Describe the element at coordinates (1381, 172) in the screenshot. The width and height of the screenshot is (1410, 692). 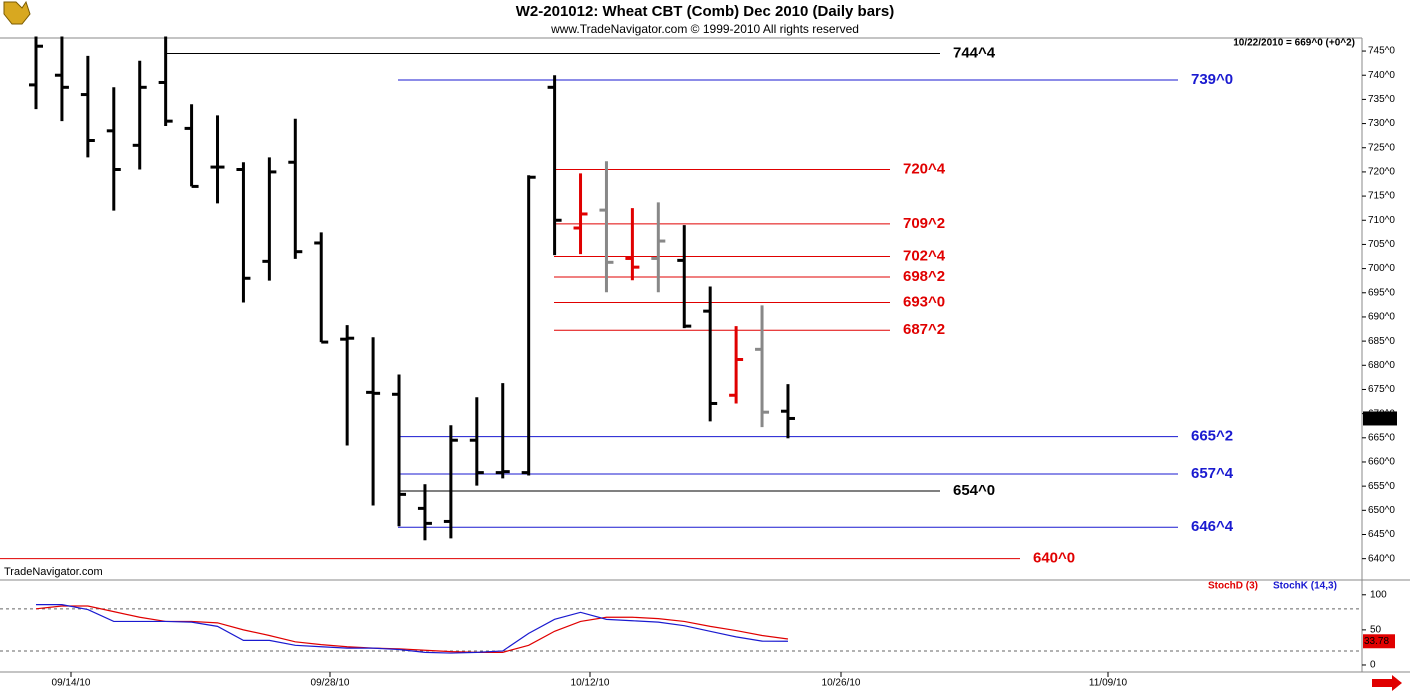
I see `y-tick-label: 720^0` at that location.